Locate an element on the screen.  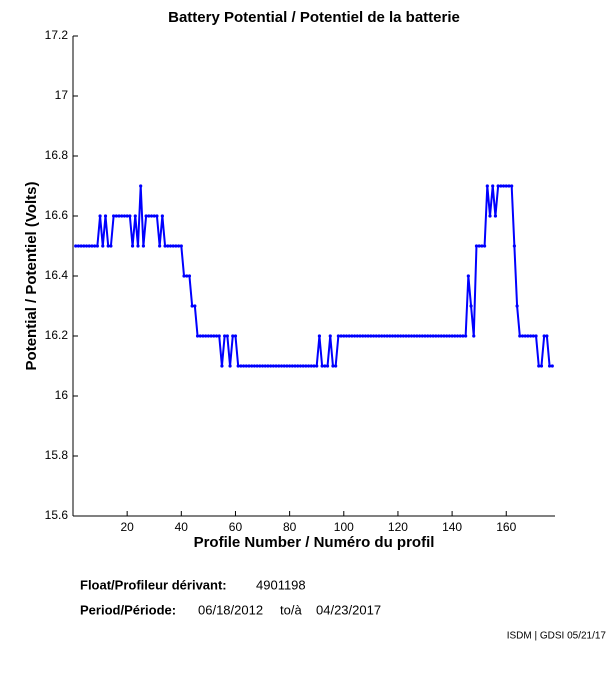
y-axis-label: Potential / Potentiel (Volts) is located at coordinates (31, 276).